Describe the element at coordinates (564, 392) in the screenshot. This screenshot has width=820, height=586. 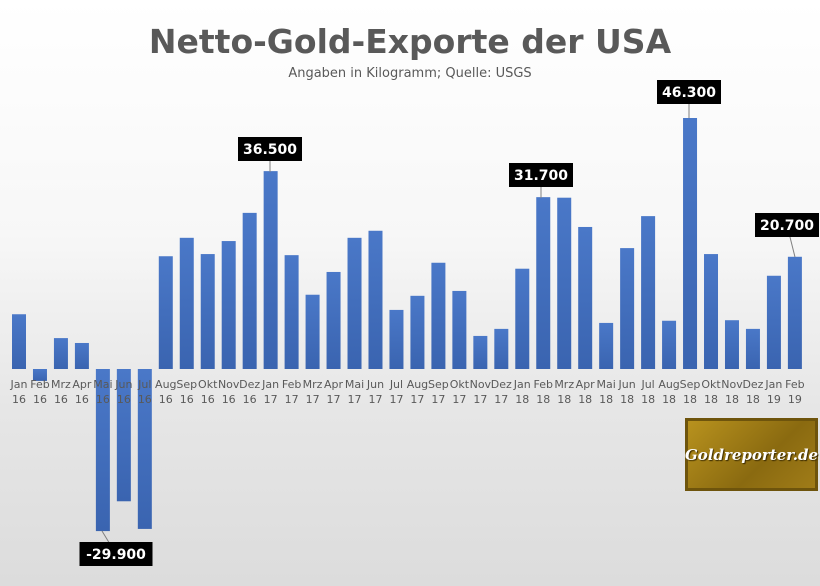
I see `x-tick-label: Mrz 18` at that location.